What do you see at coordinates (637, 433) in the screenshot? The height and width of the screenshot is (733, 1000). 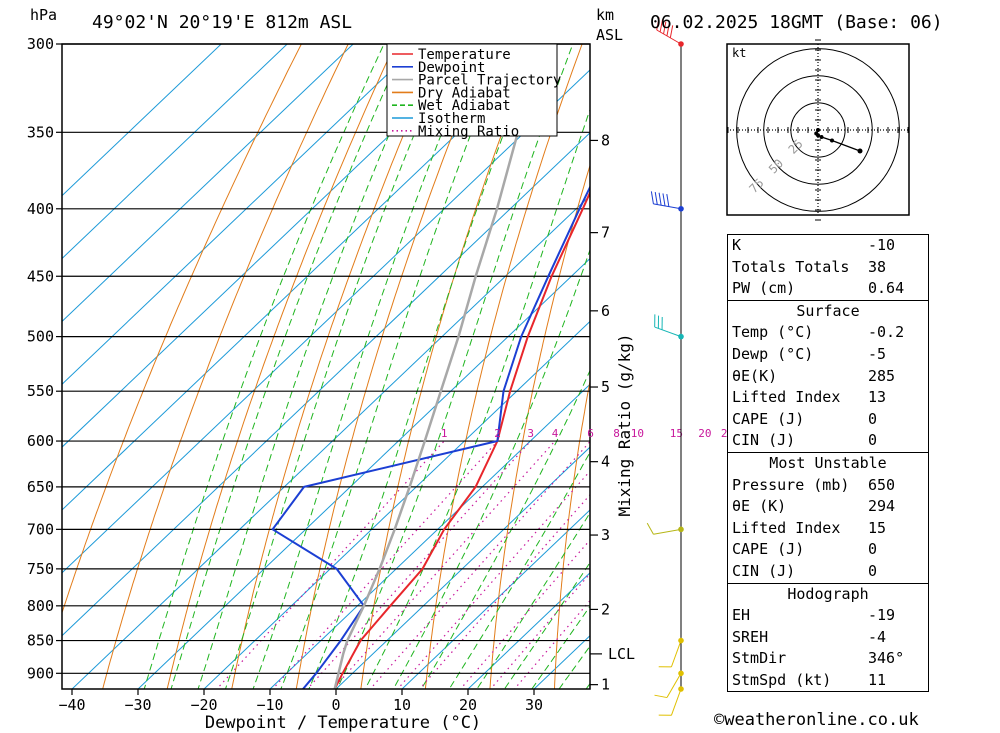 I see `mixing-ratio-label: 10` at bounding box center [637, 433].